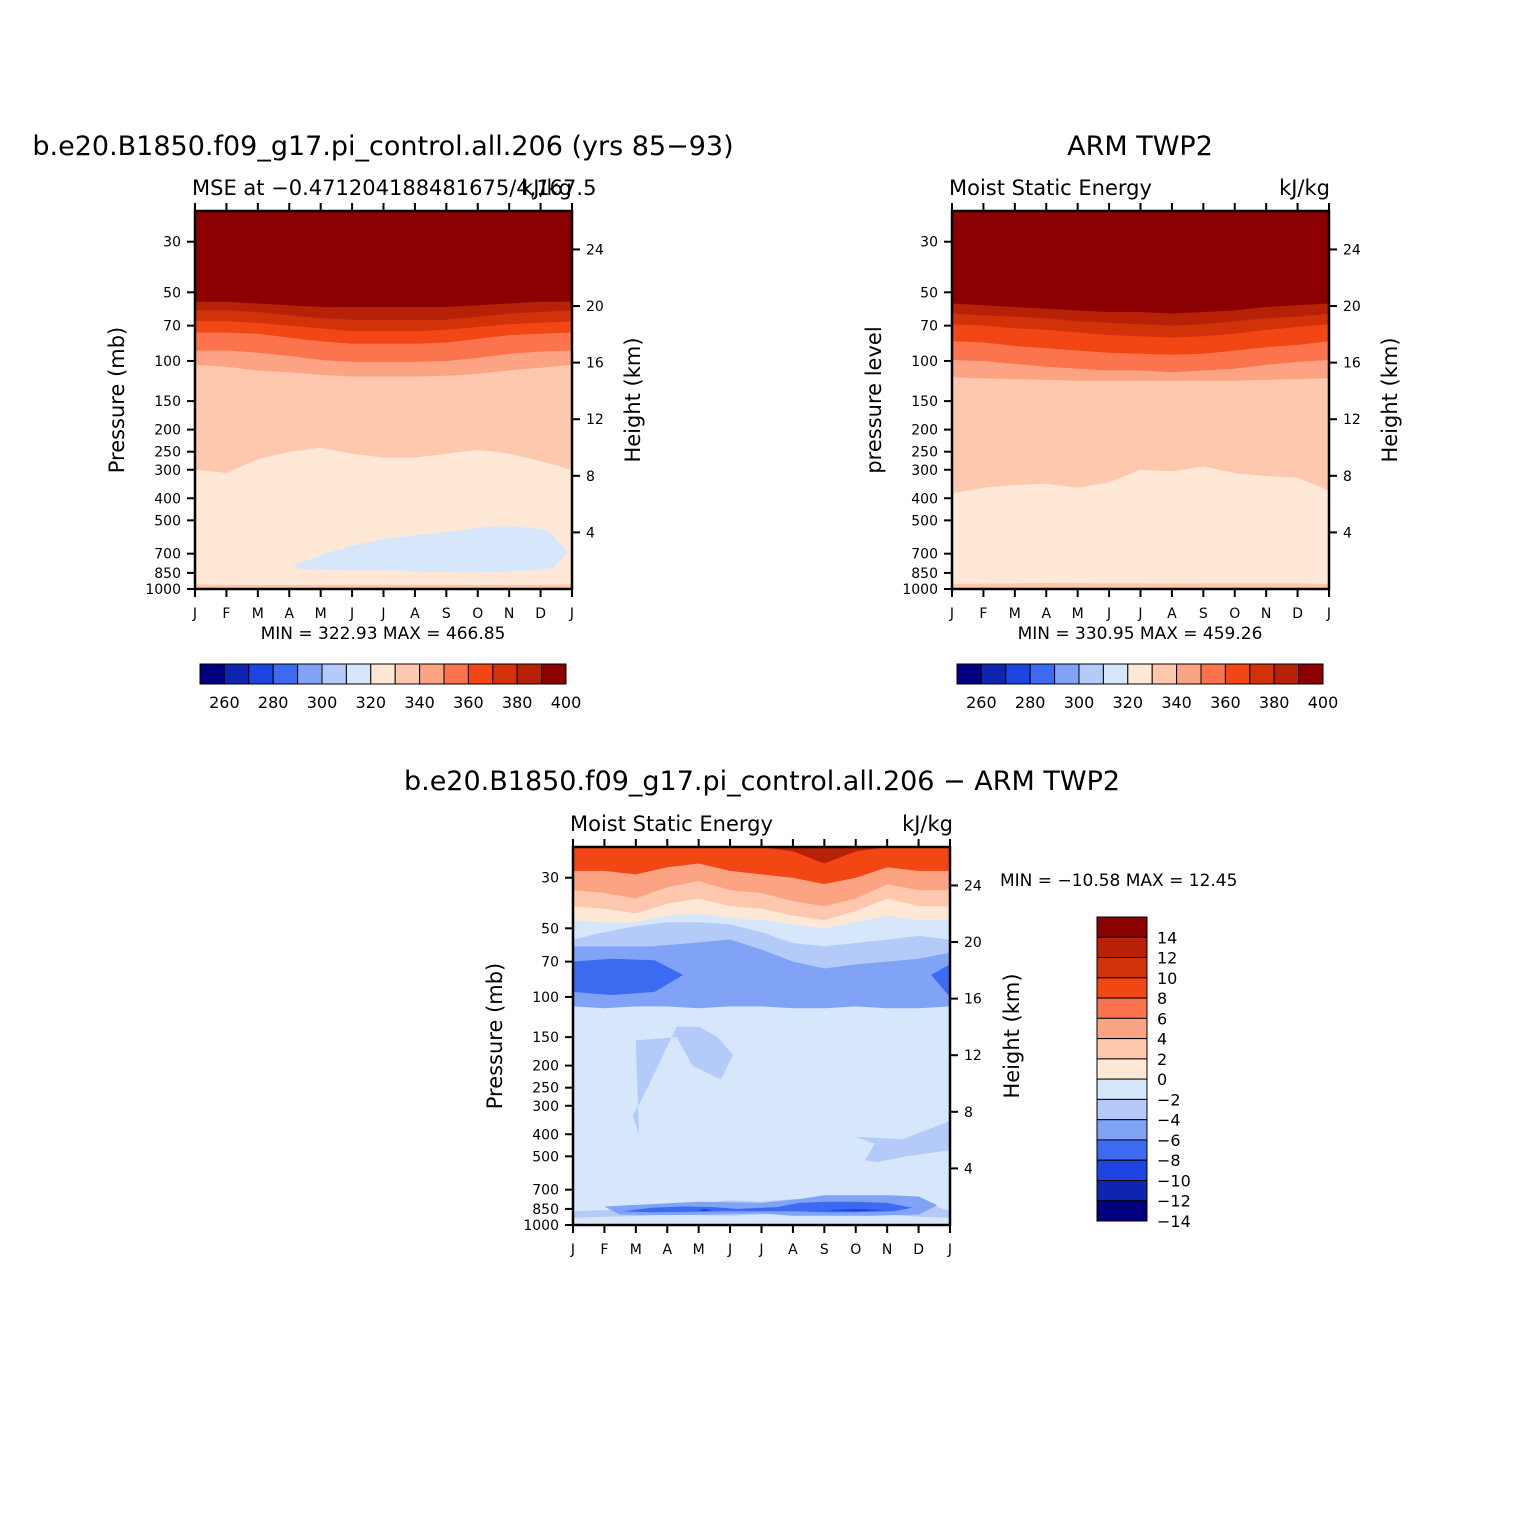  I want to click on panel3-ylabel-right: Height (km), so click(1012, 1035).